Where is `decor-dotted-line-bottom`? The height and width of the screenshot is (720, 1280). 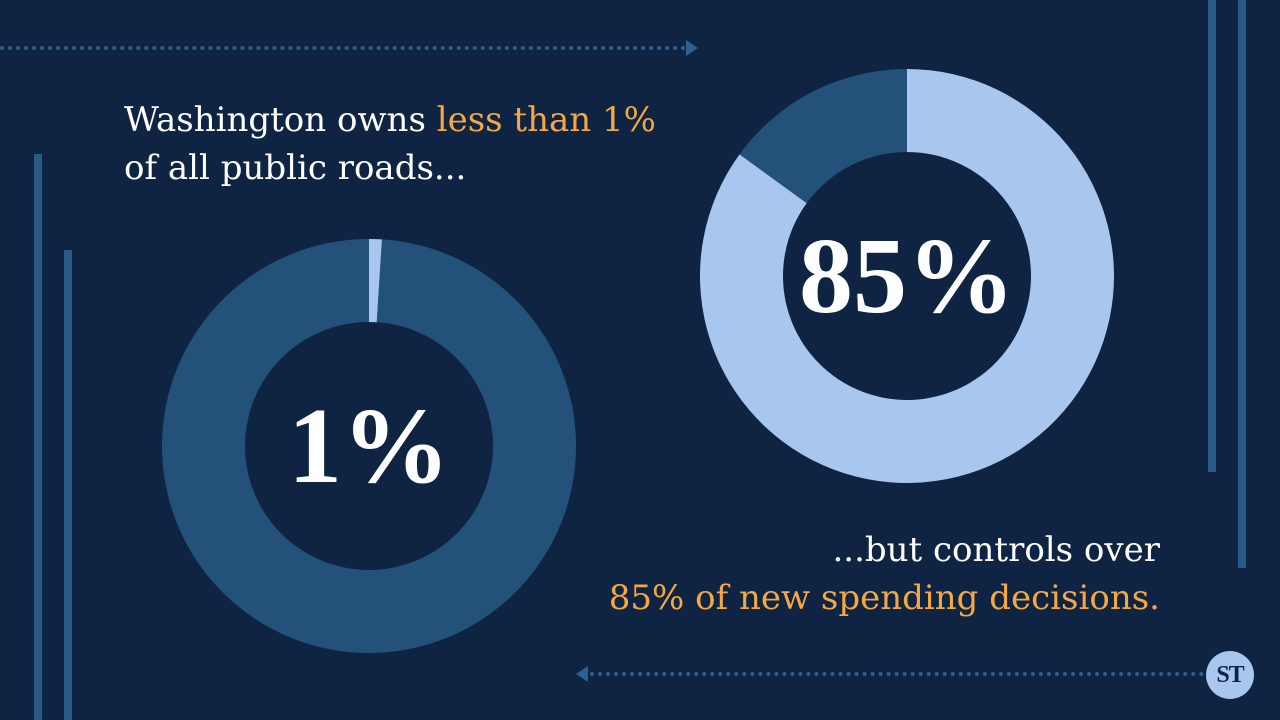
decor-dotted-line-bottom is located at coordinates (897, 674).